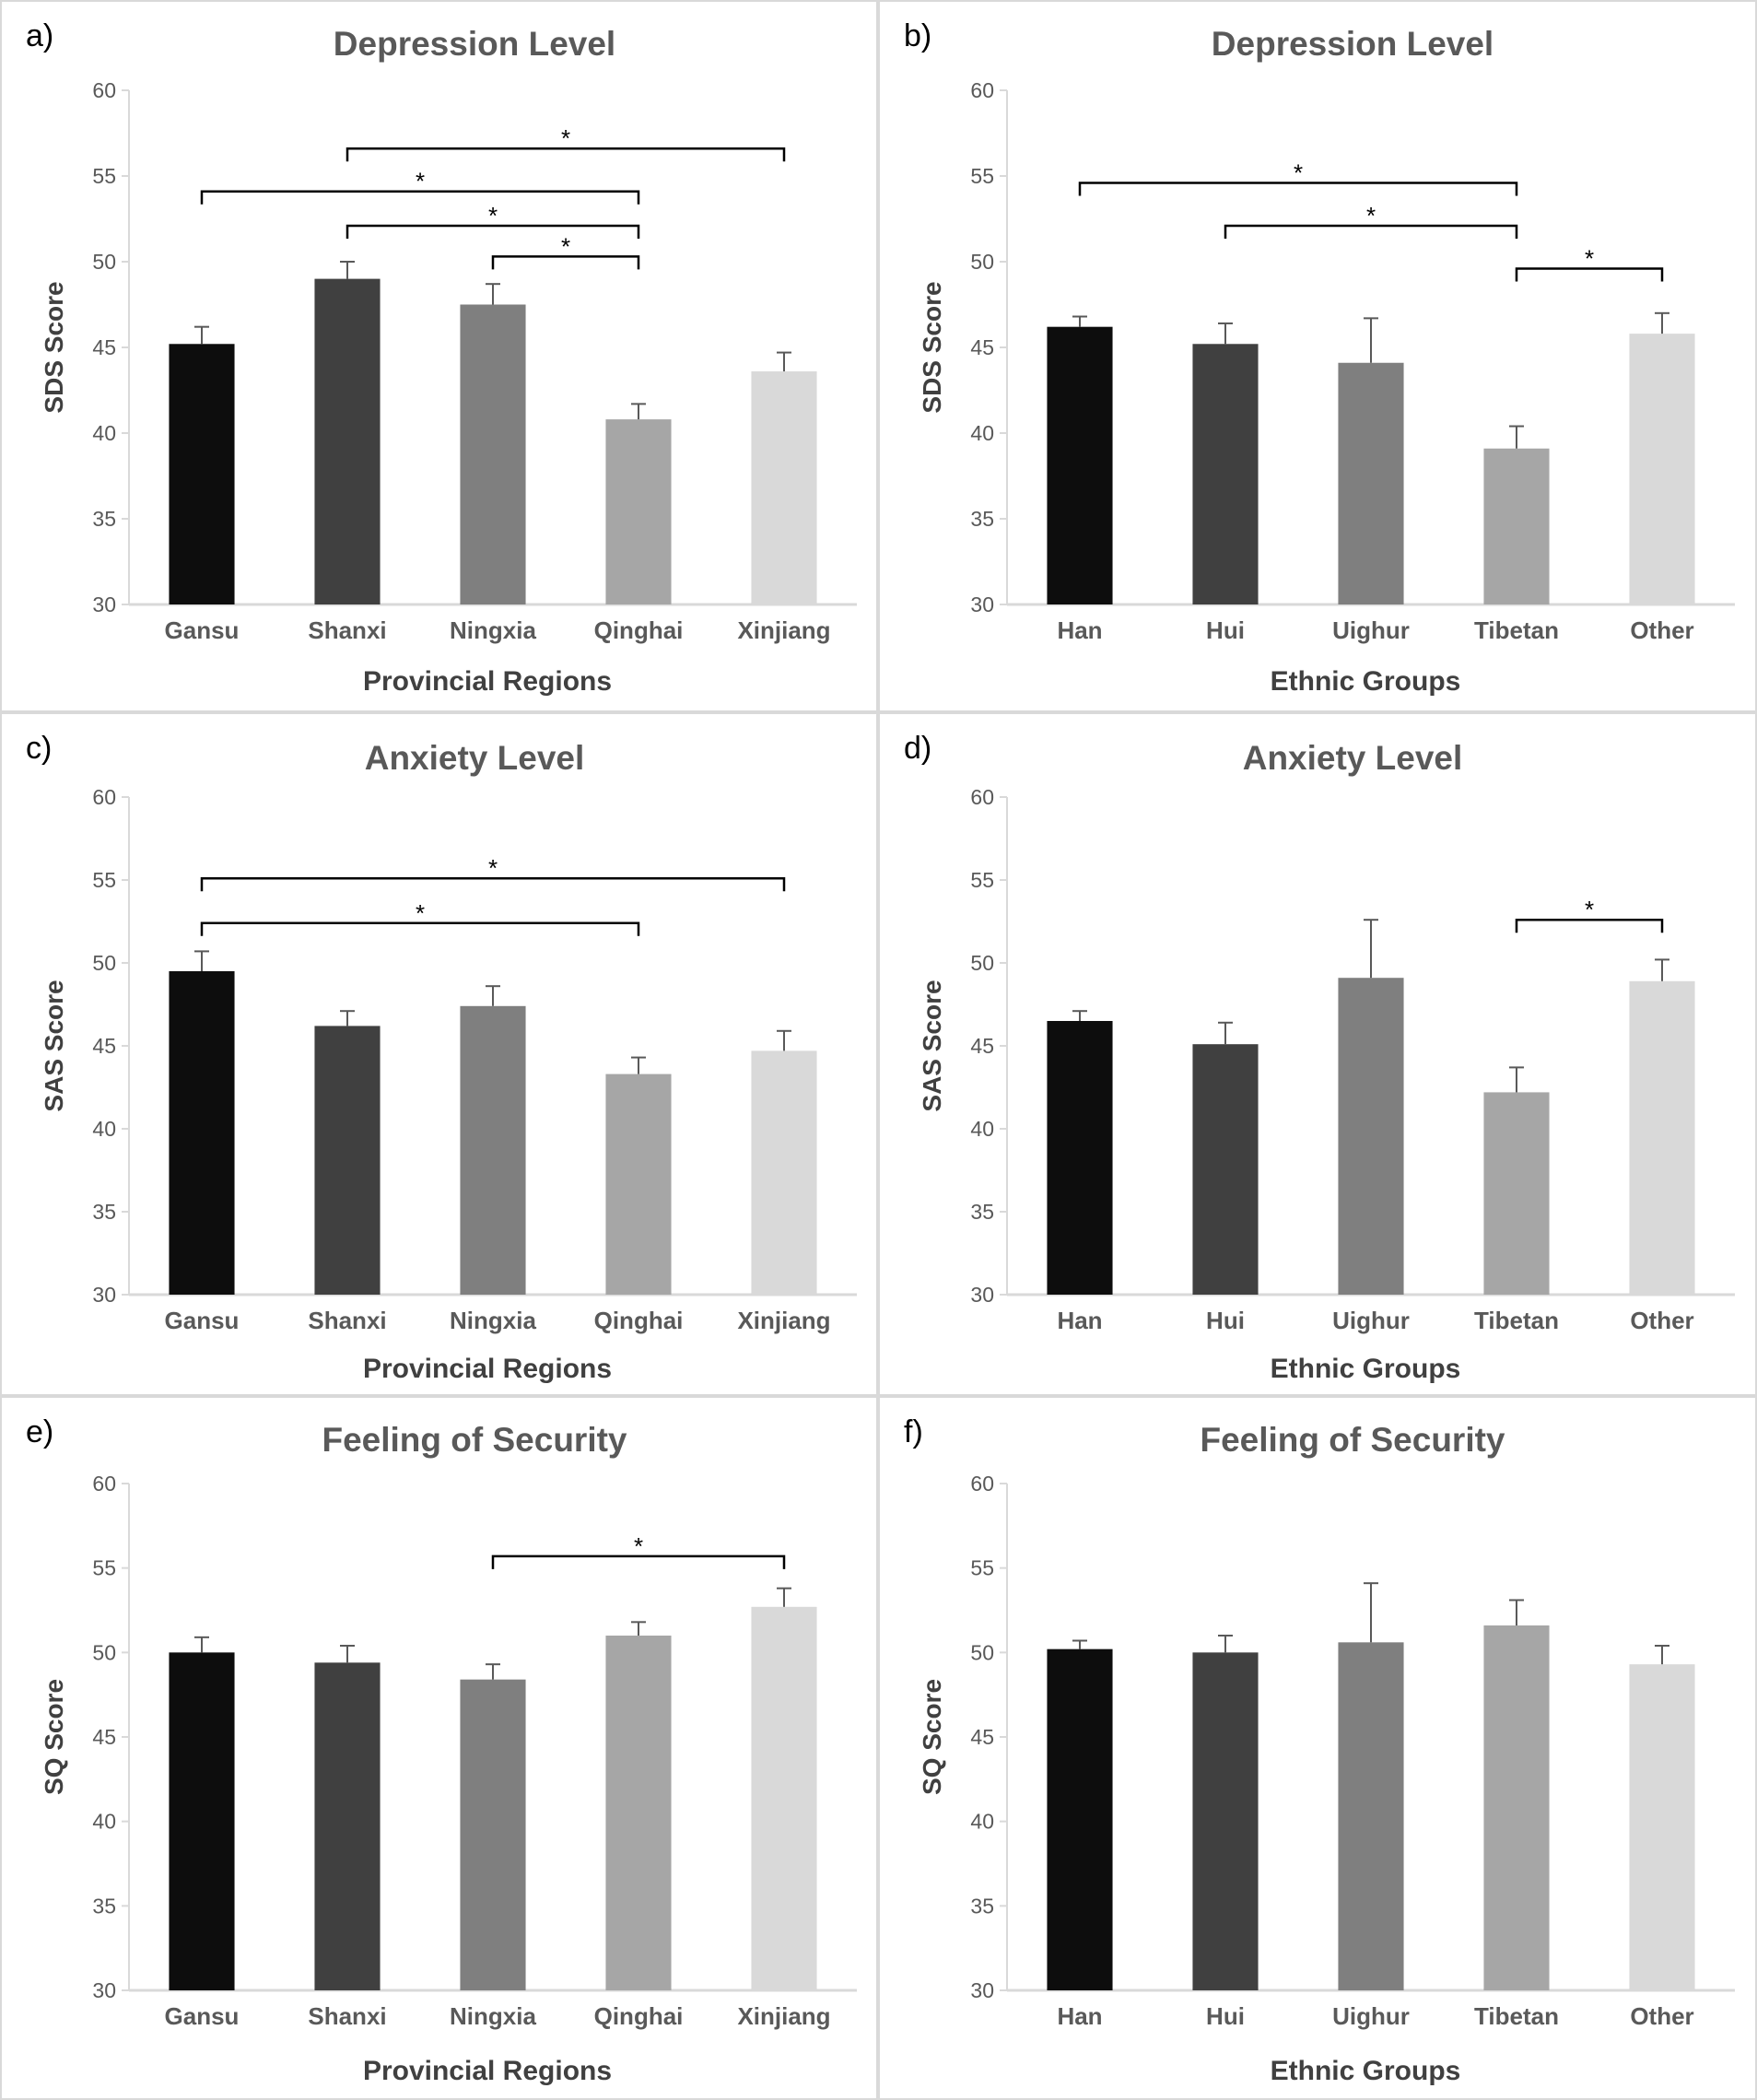 The image size is (1757, 2100). I want to click on chart-title: Feeling of Security, so click(1352, 1440).